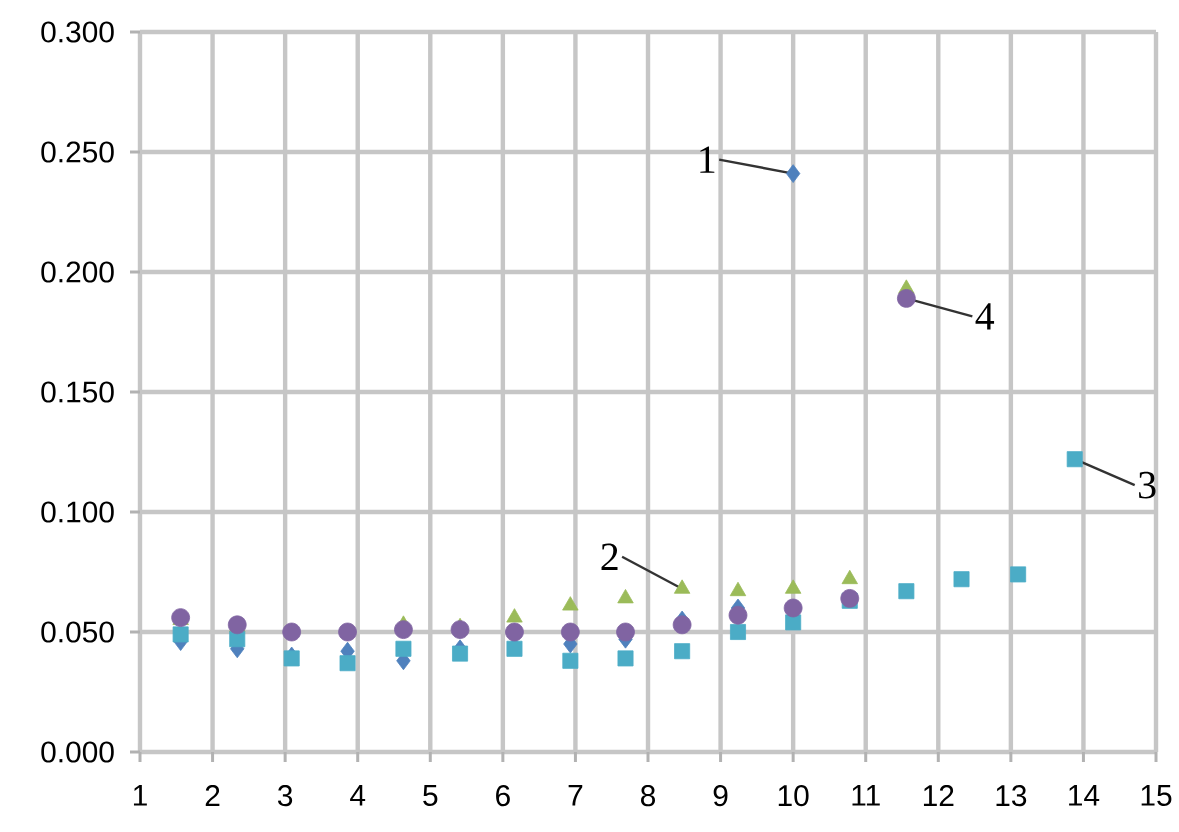  What do you see at coordinates (77, 632) in the screenshot?
I see `y-tick-label: 0.050` at bounding box center [77, 632].